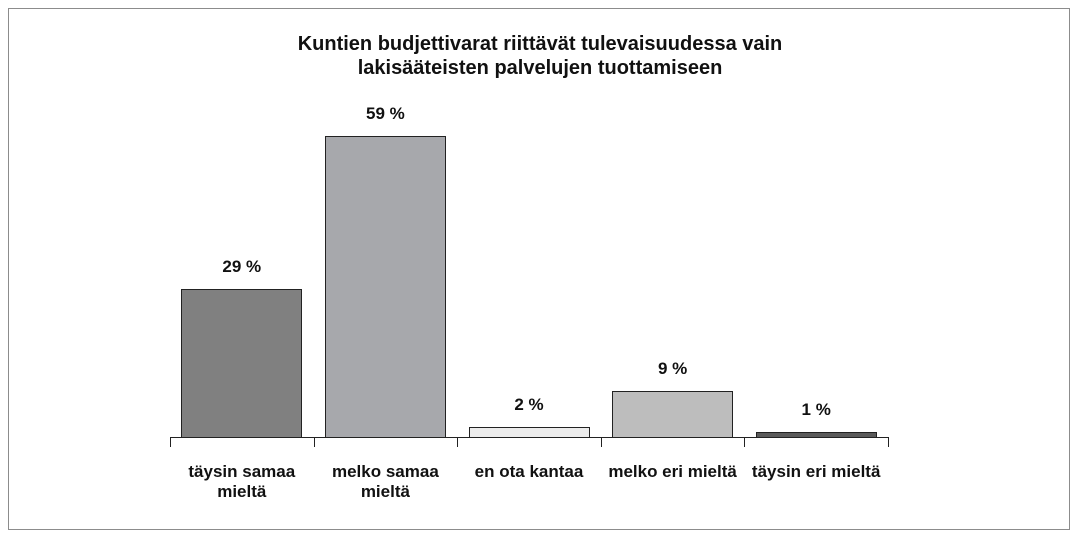  I want to click on x-tick-label: täysin eri mieltä, so click(816, 471).